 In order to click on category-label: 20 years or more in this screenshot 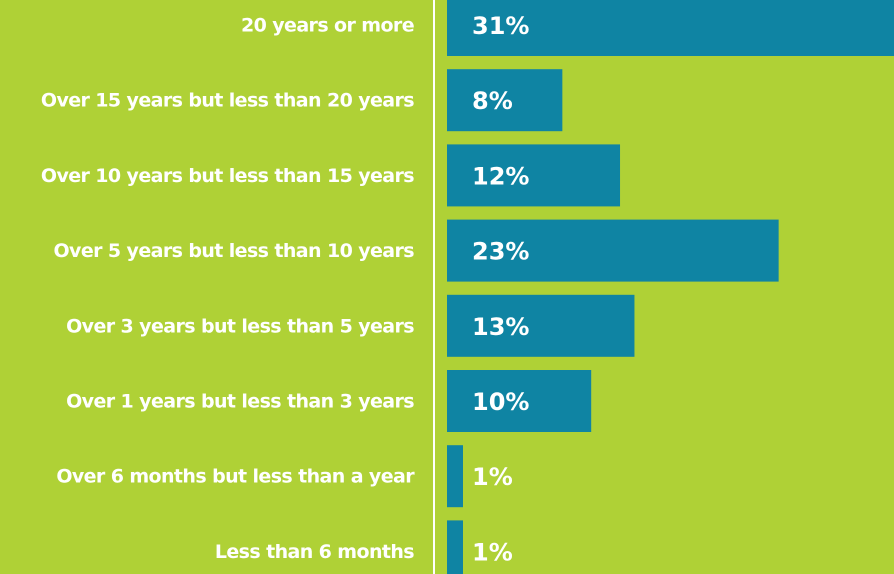, I will do `click(327, 26)`.